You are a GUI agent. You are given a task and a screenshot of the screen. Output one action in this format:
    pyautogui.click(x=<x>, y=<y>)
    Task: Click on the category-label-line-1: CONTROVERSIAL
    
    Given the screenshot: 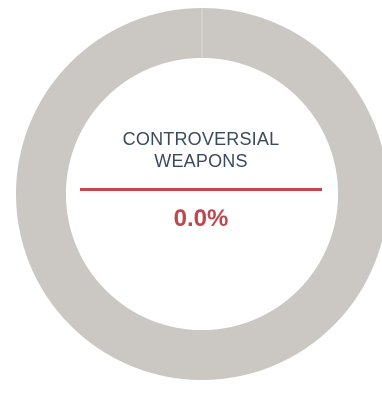 What is the action you would take?
    pyautogui.click(x=201, y=139)
    